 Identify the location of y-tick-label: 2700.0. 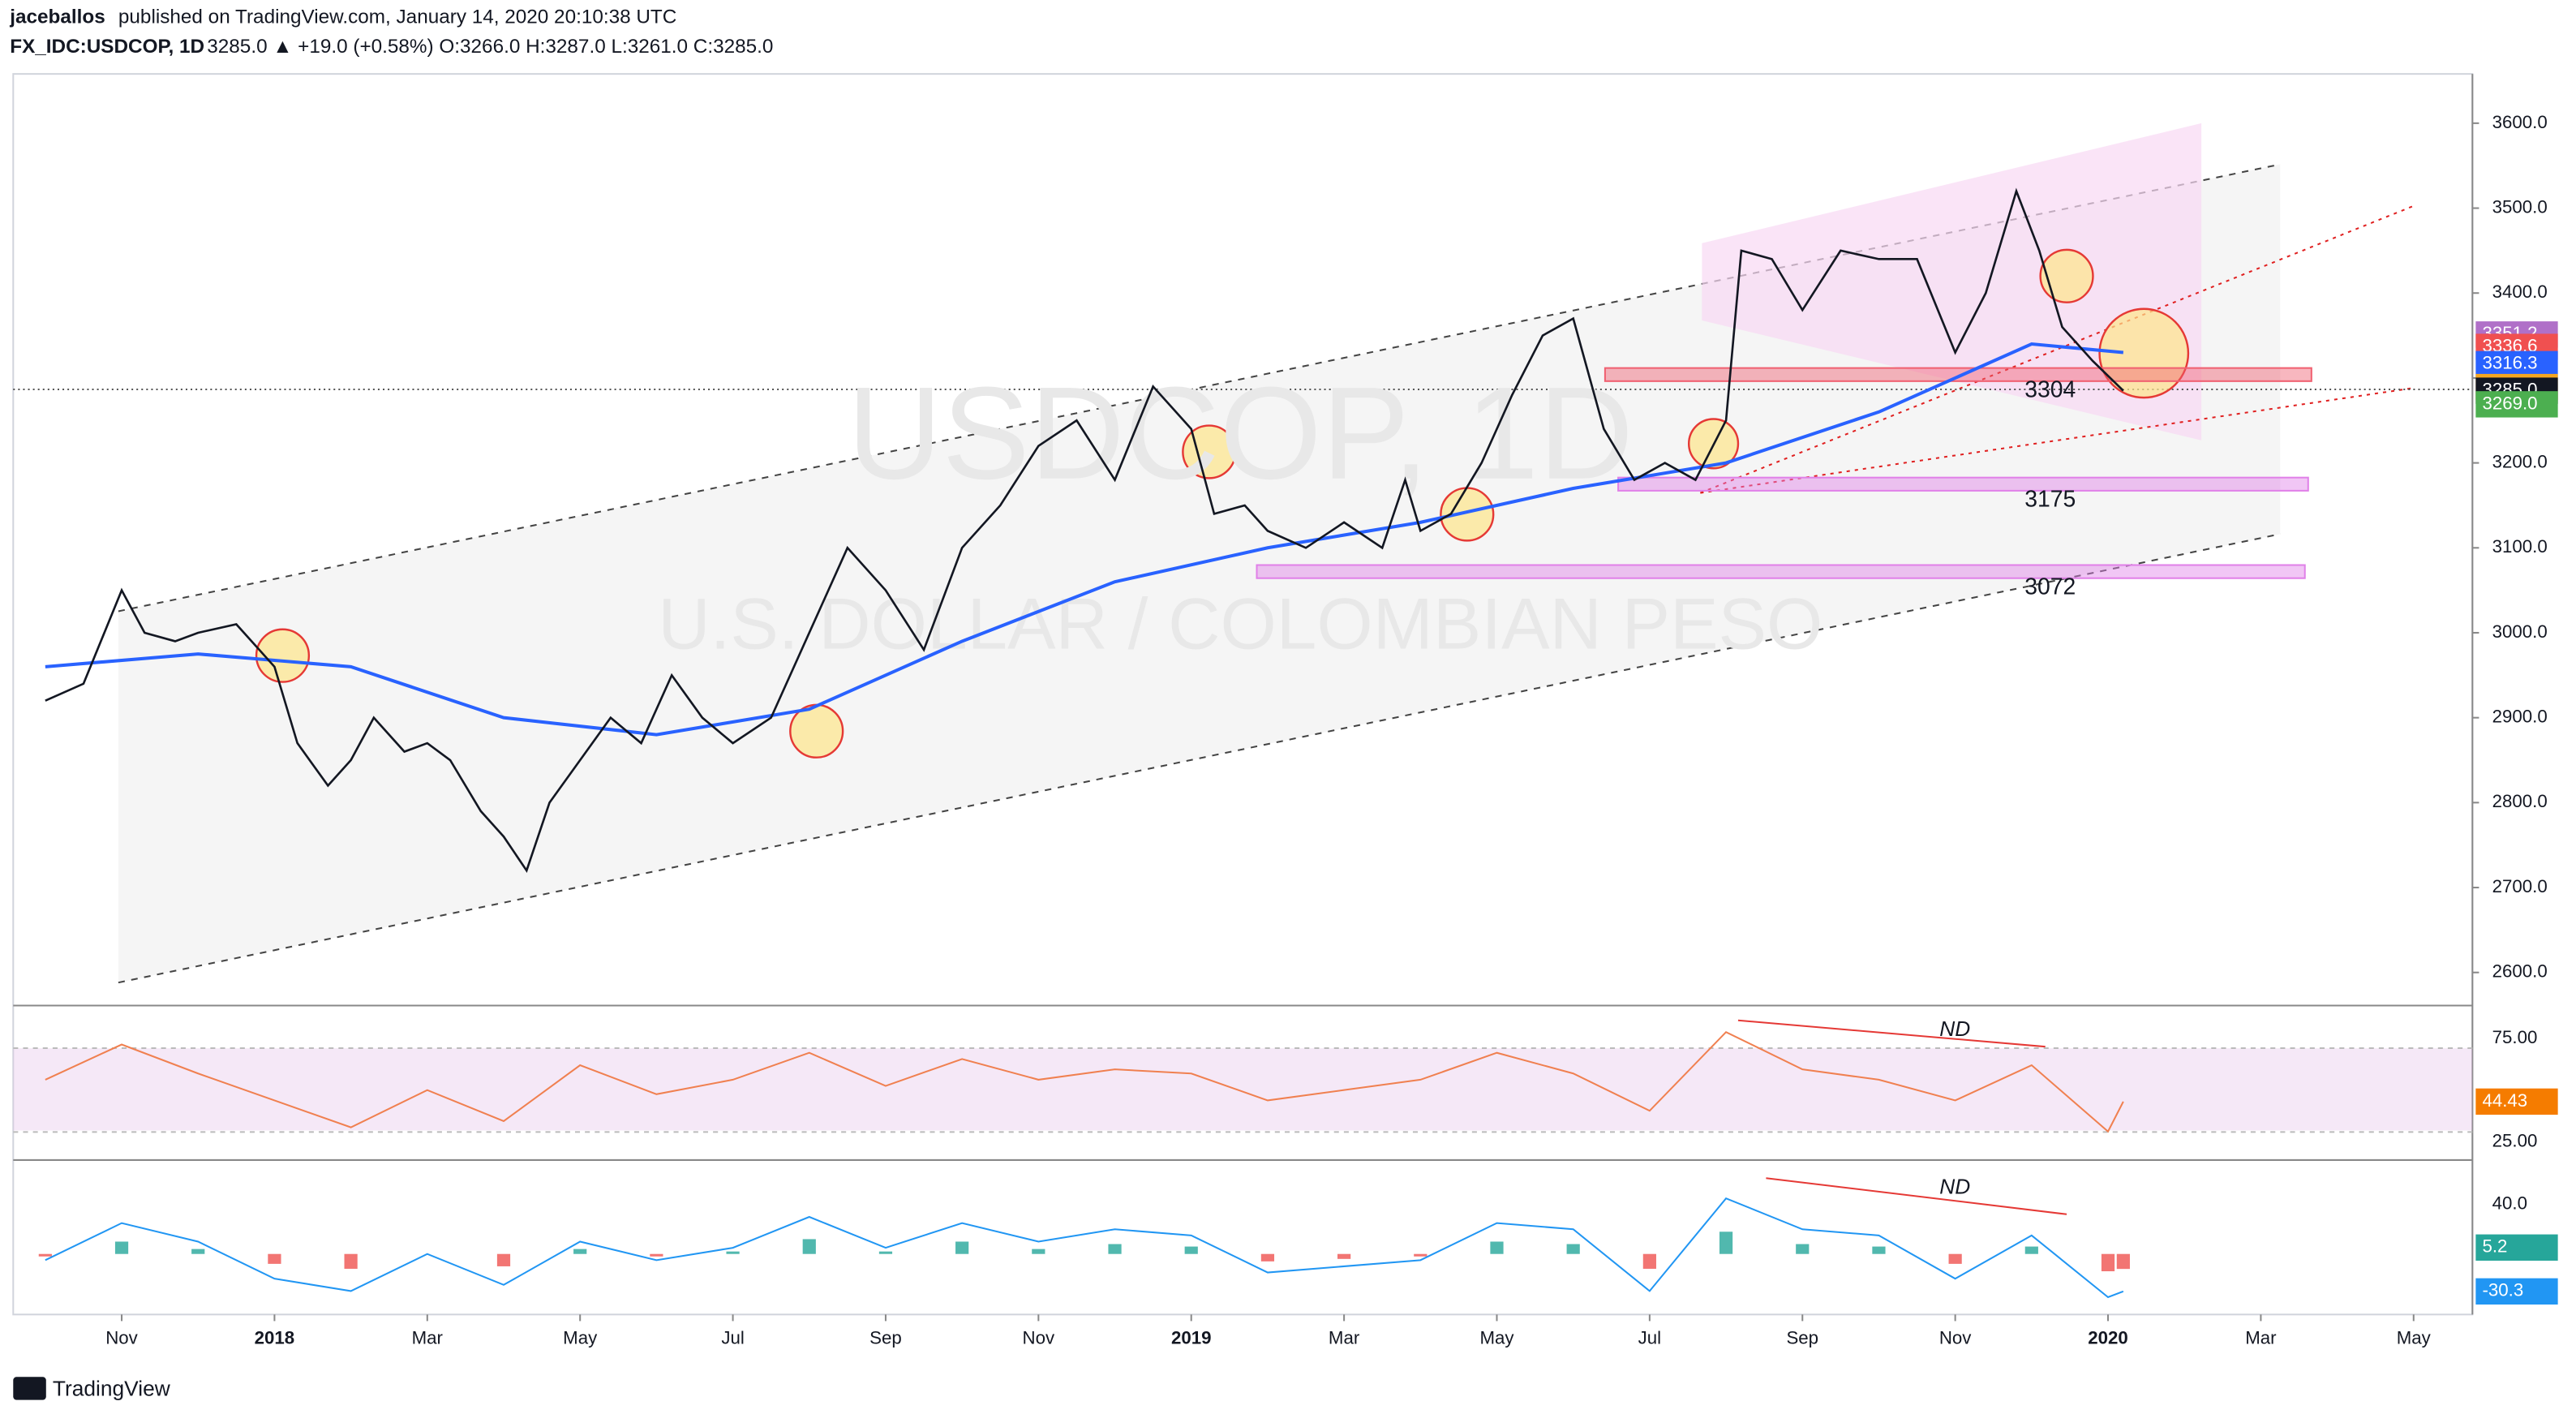
(2520, 886).